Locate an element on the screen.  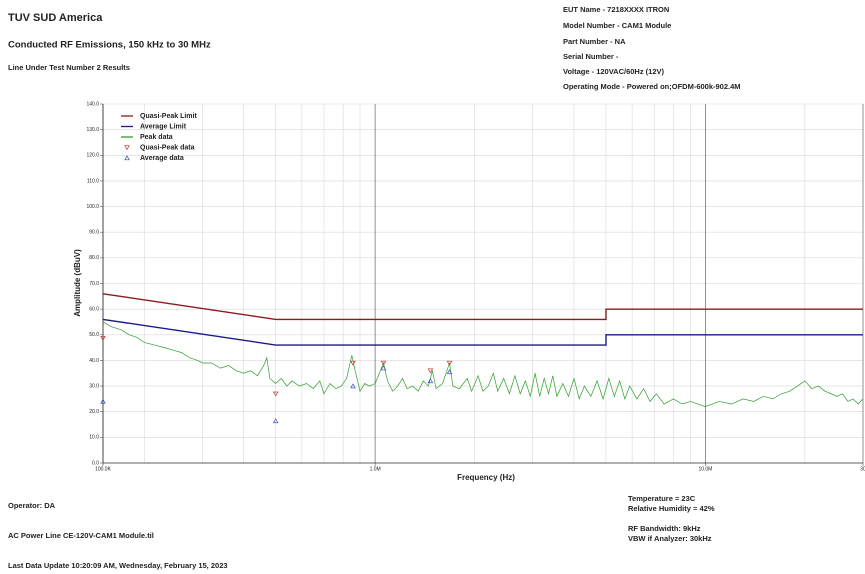
company: TUV SUD America is located at coordinates (55, 18).